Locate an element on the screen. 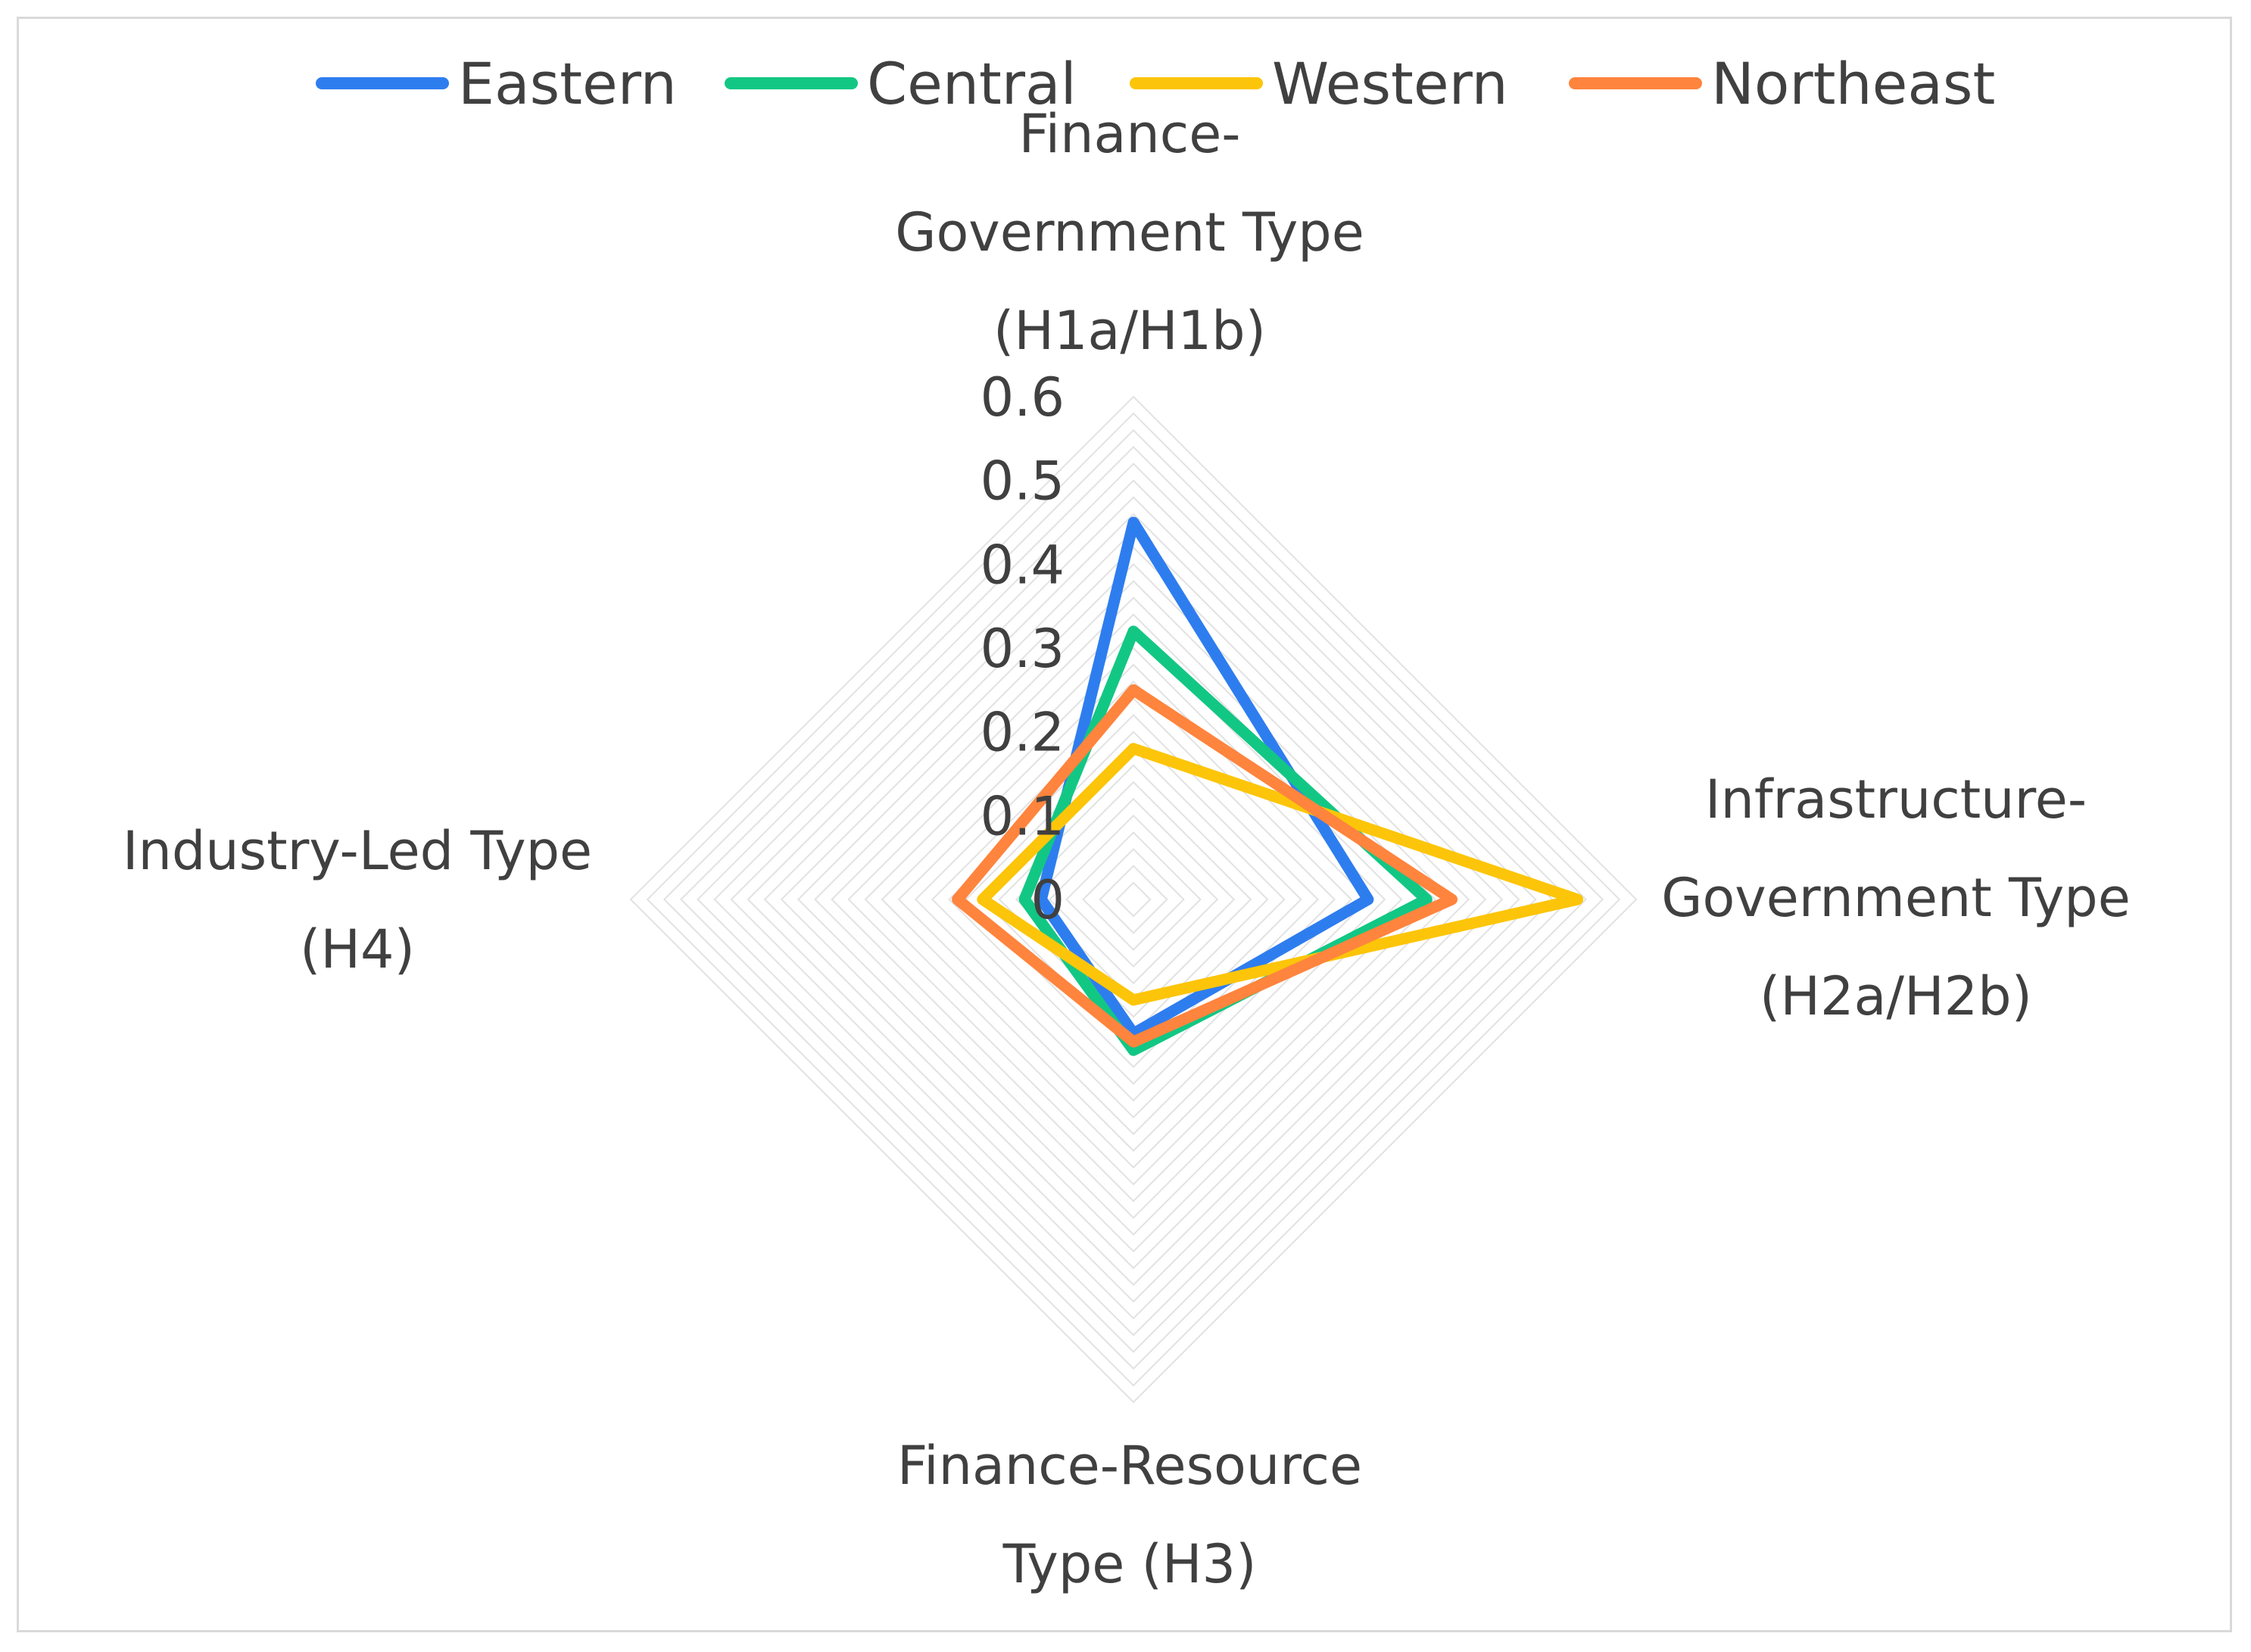 The height and width of the screenshot is (1652, 2251). tick-label: 0.4 is located at coordinates (1023, 565).